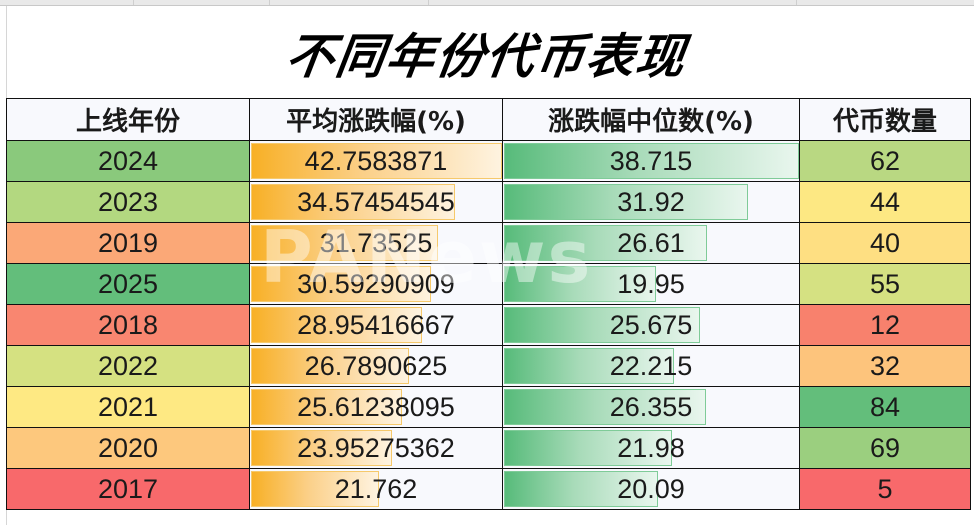 The width and height of the screenshot is (974, 525). I want to click on avg-change-value: 31.73525, so click(376, 242).